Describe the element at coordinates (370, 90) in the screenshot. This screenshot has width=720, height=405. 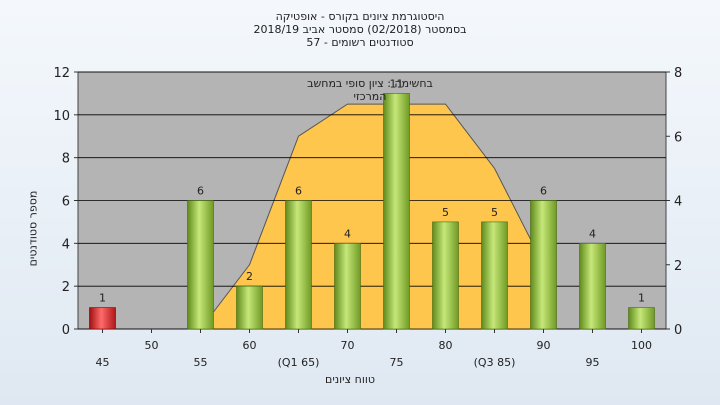
I see `chart-annotation: בחשימה : ציון סופי במחשב המרכזי` at that location.